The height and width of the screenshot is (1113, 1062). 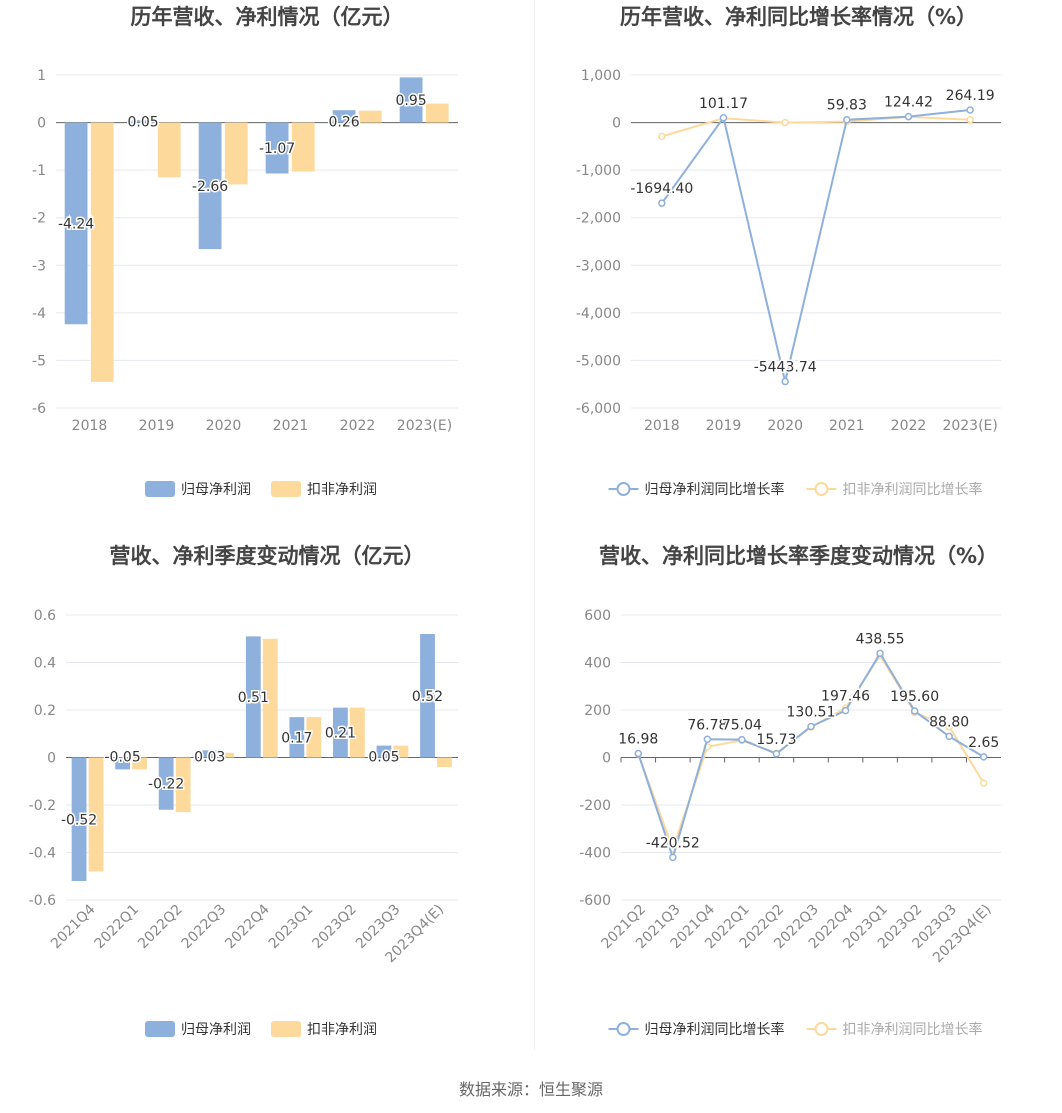 What do you see at coordinates (216, 489) in the screenshot?
I see `legend-label: 归母净利润` at bounding box center [216, 489].